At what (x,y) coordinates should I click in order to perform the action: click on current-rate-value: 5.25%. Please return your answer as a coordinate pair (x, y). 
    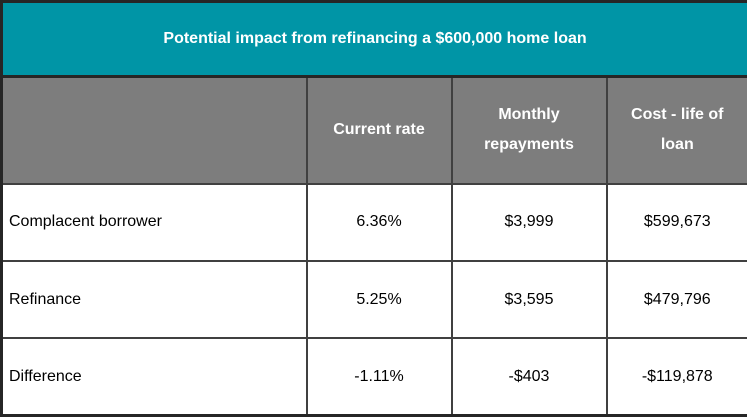
    Looking at the image, I should click on (379, 299).